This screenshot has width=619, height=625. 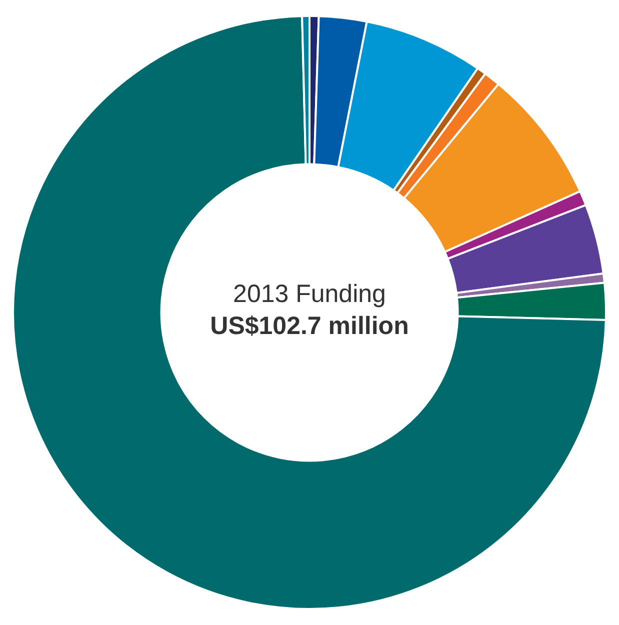 What do you see at coordinates (309, 294) in the screenshot?
I see `text: 2013 Funding` at bounding box center [309, 294].